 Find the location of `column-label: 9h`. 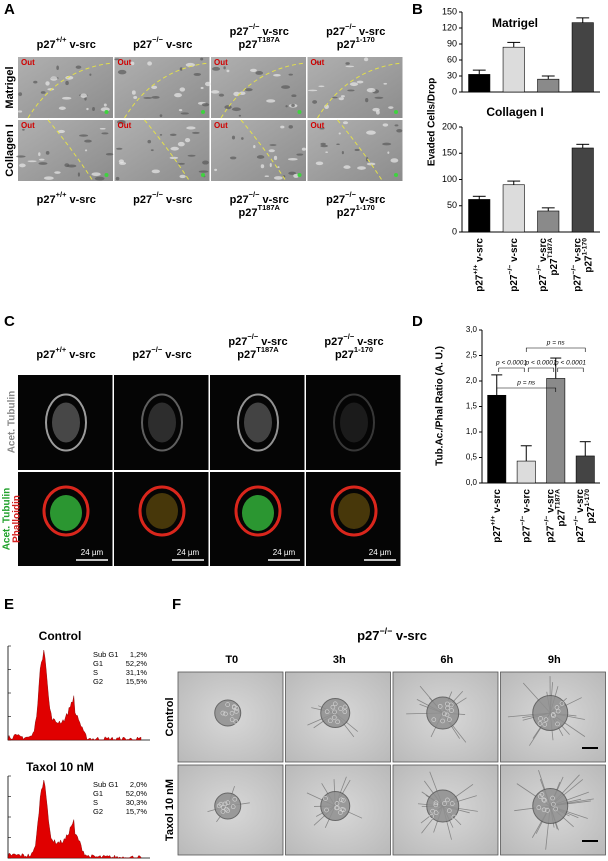

column-label: 9h is located at coordinates (554, 660).